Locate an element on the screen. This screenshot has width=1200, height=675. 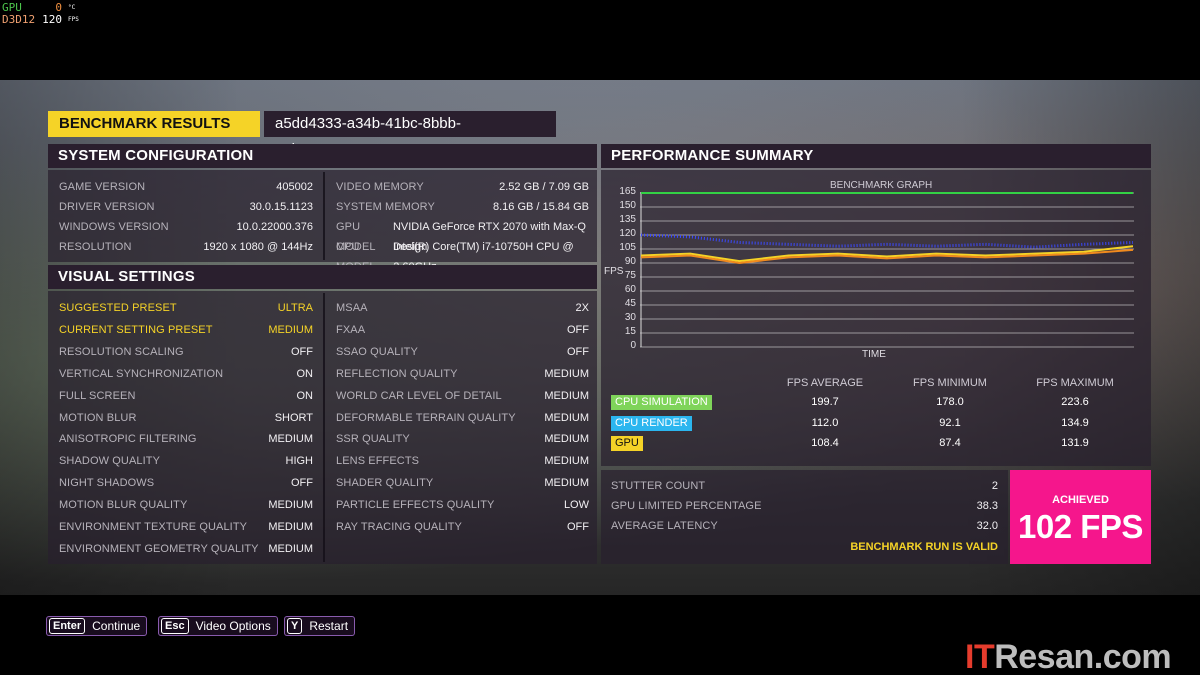
setting-value: 8.16 GB / 15.84 GB is located at coordinates (540, 207).